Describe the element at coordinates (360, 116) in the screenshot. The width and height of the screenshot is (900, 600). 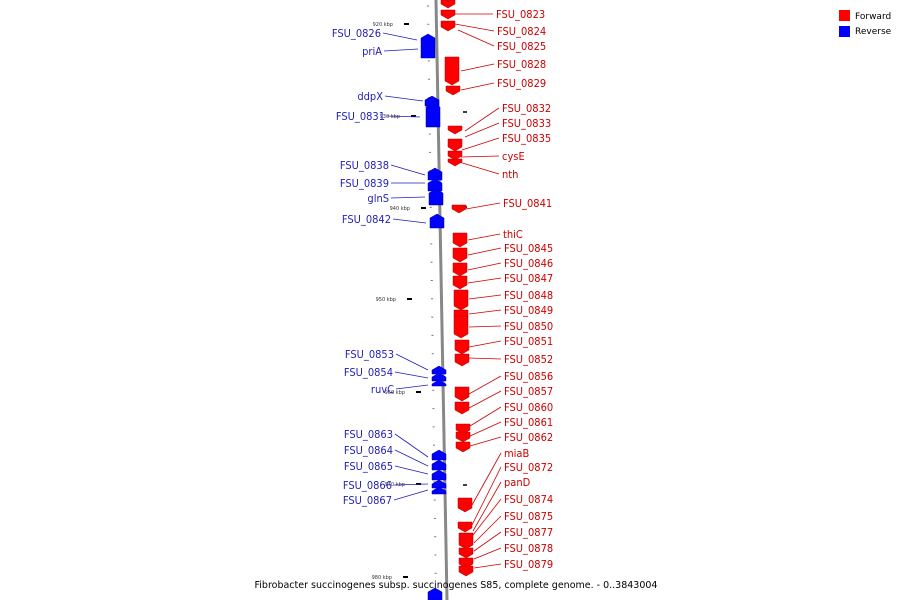
I see `reverse-gene-label: FSU_0831` at that location.